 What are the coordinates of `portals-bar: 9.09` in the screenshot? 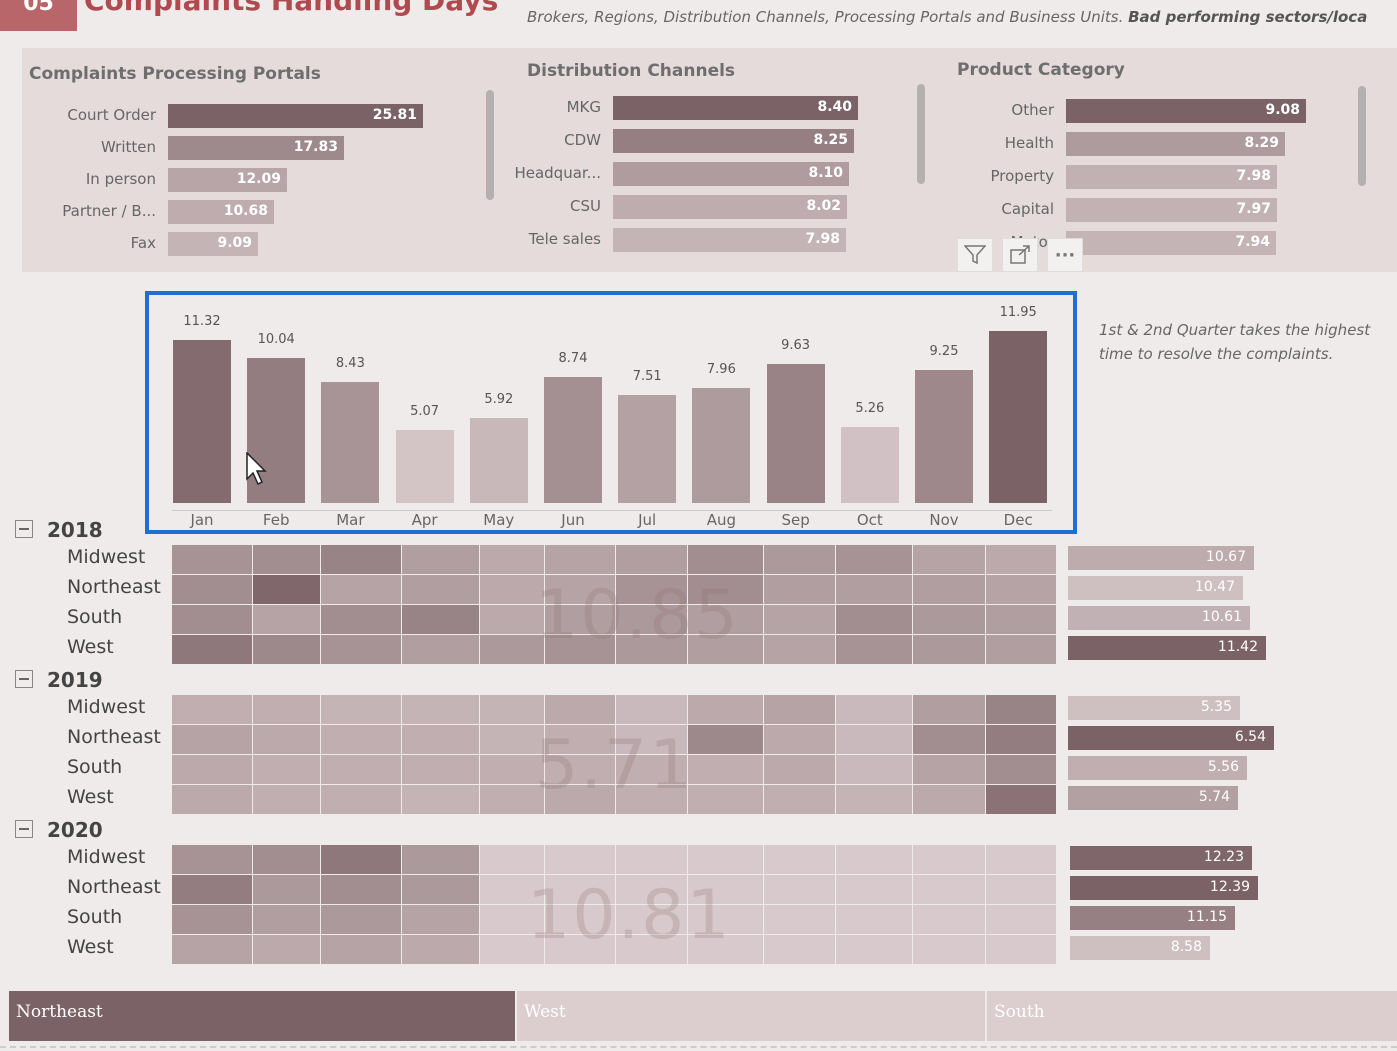 It's located at (213, 244).